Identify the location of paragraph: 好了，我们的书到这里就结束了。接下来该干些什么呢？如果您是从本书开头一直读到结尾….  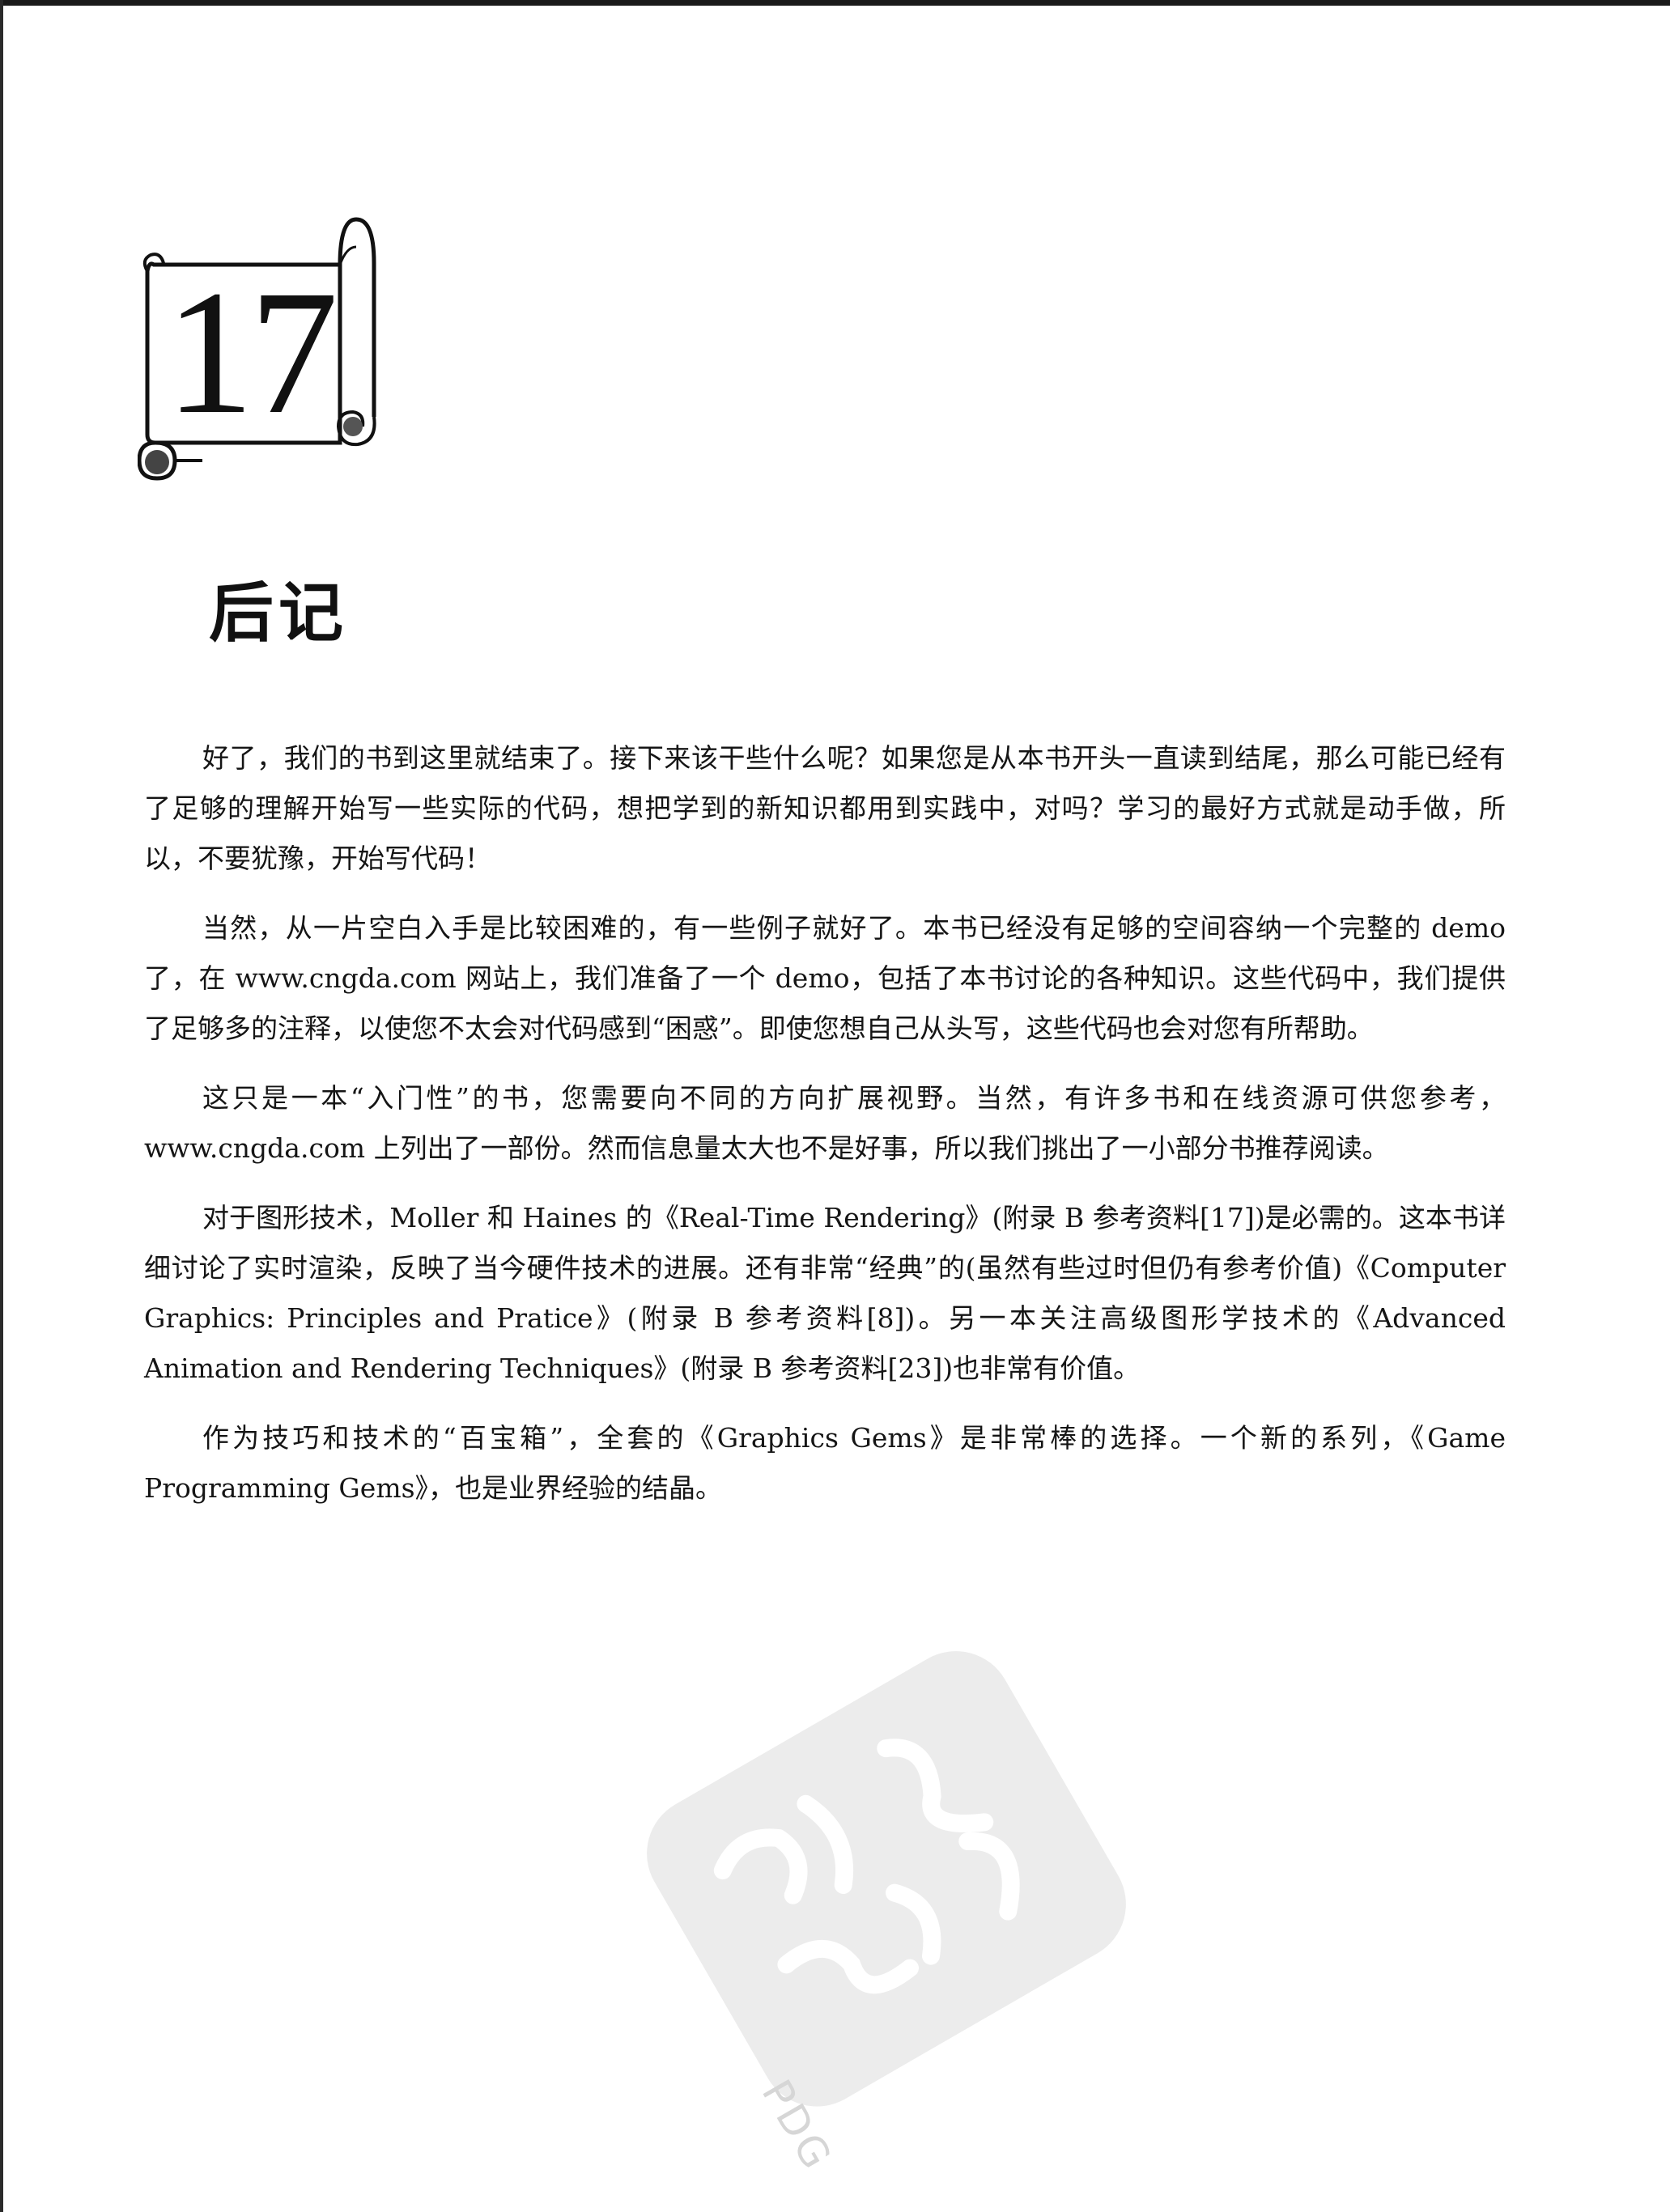
(825, 808).